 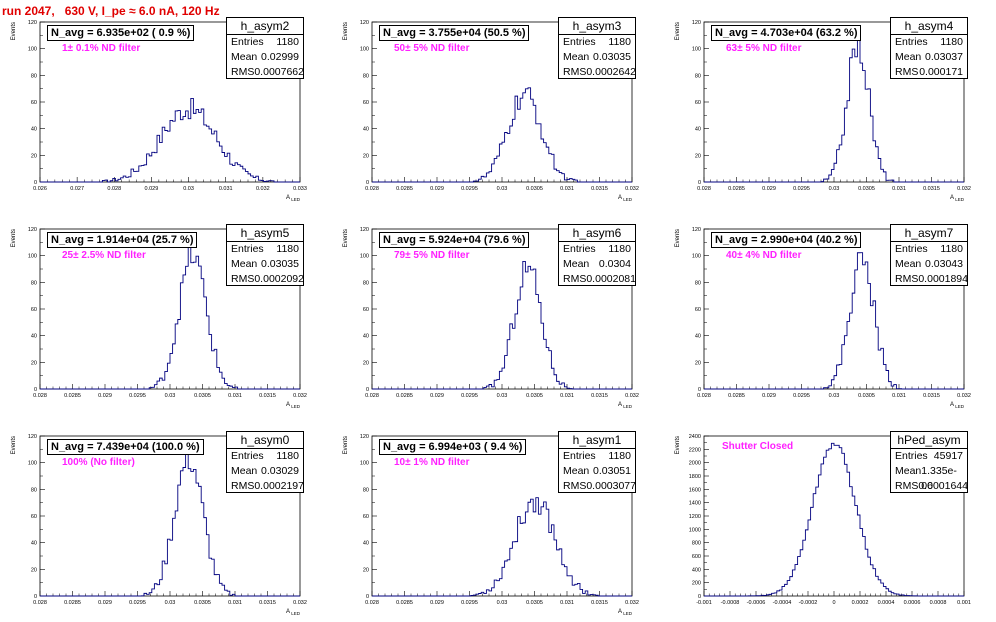 What do you see at coordinates (453, 447) in the screenshot?
I see `navg-label: N_avg = 6.994e+03 ( 9.4 %)` at bounding box center [453, 447].